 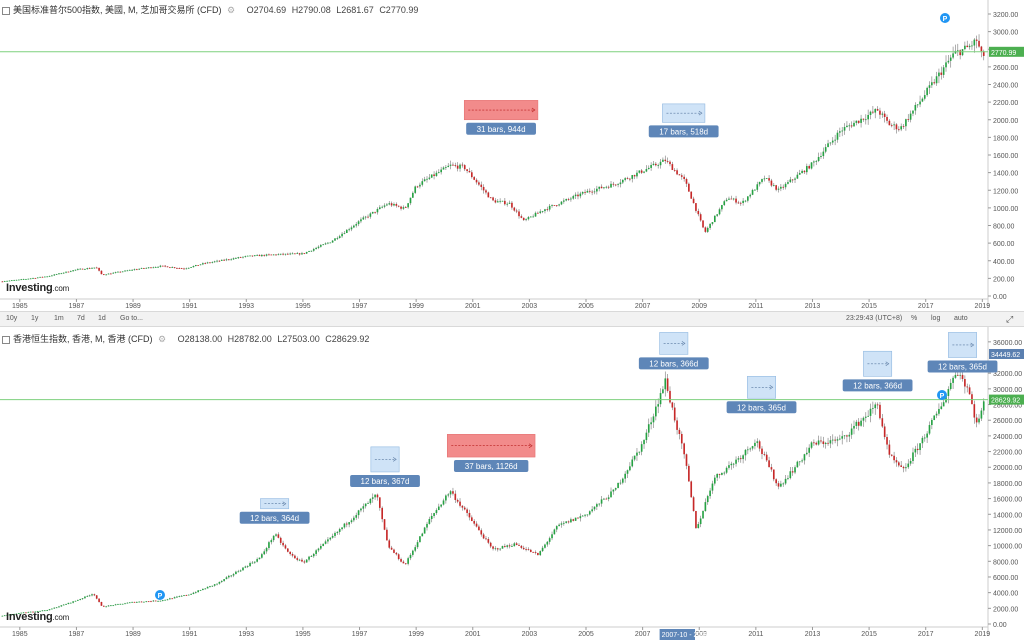 I want to click on x-tick-label: 2011, so click(x=755, y=634).